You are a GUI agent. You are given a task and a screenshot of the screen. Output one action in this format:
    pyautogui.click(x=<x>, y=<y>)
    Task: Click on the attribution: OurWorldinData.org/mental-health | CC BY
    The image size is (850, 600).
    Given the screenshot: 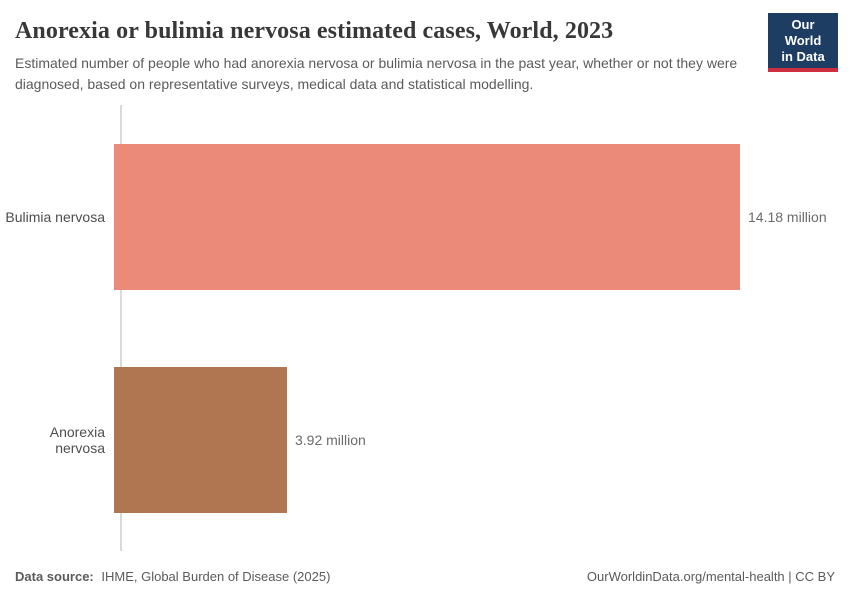 What is the action you would take?
    pyautogui.click(x=710, y=576)
    